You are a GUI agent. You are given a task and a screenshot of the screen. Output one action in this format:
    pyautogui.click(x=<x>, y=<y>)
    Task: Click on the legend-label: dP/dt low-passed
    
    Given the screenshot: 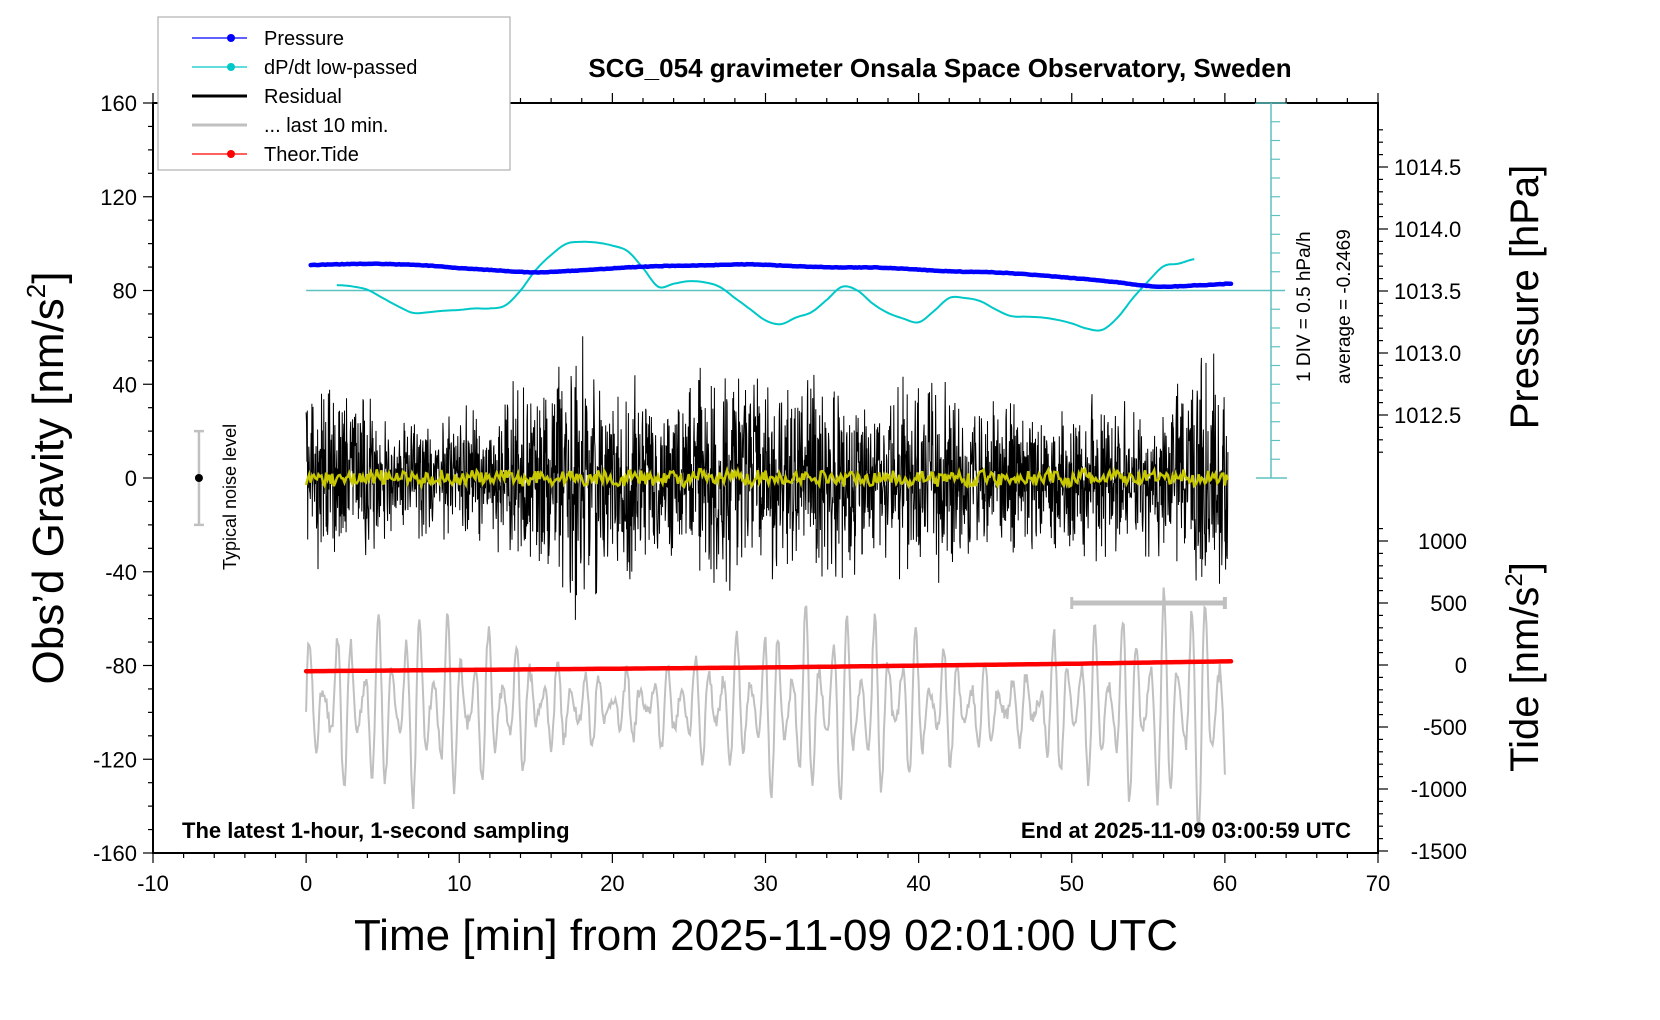 What is the action you would take?
    pyautogui.click(x=340, y=68)
    